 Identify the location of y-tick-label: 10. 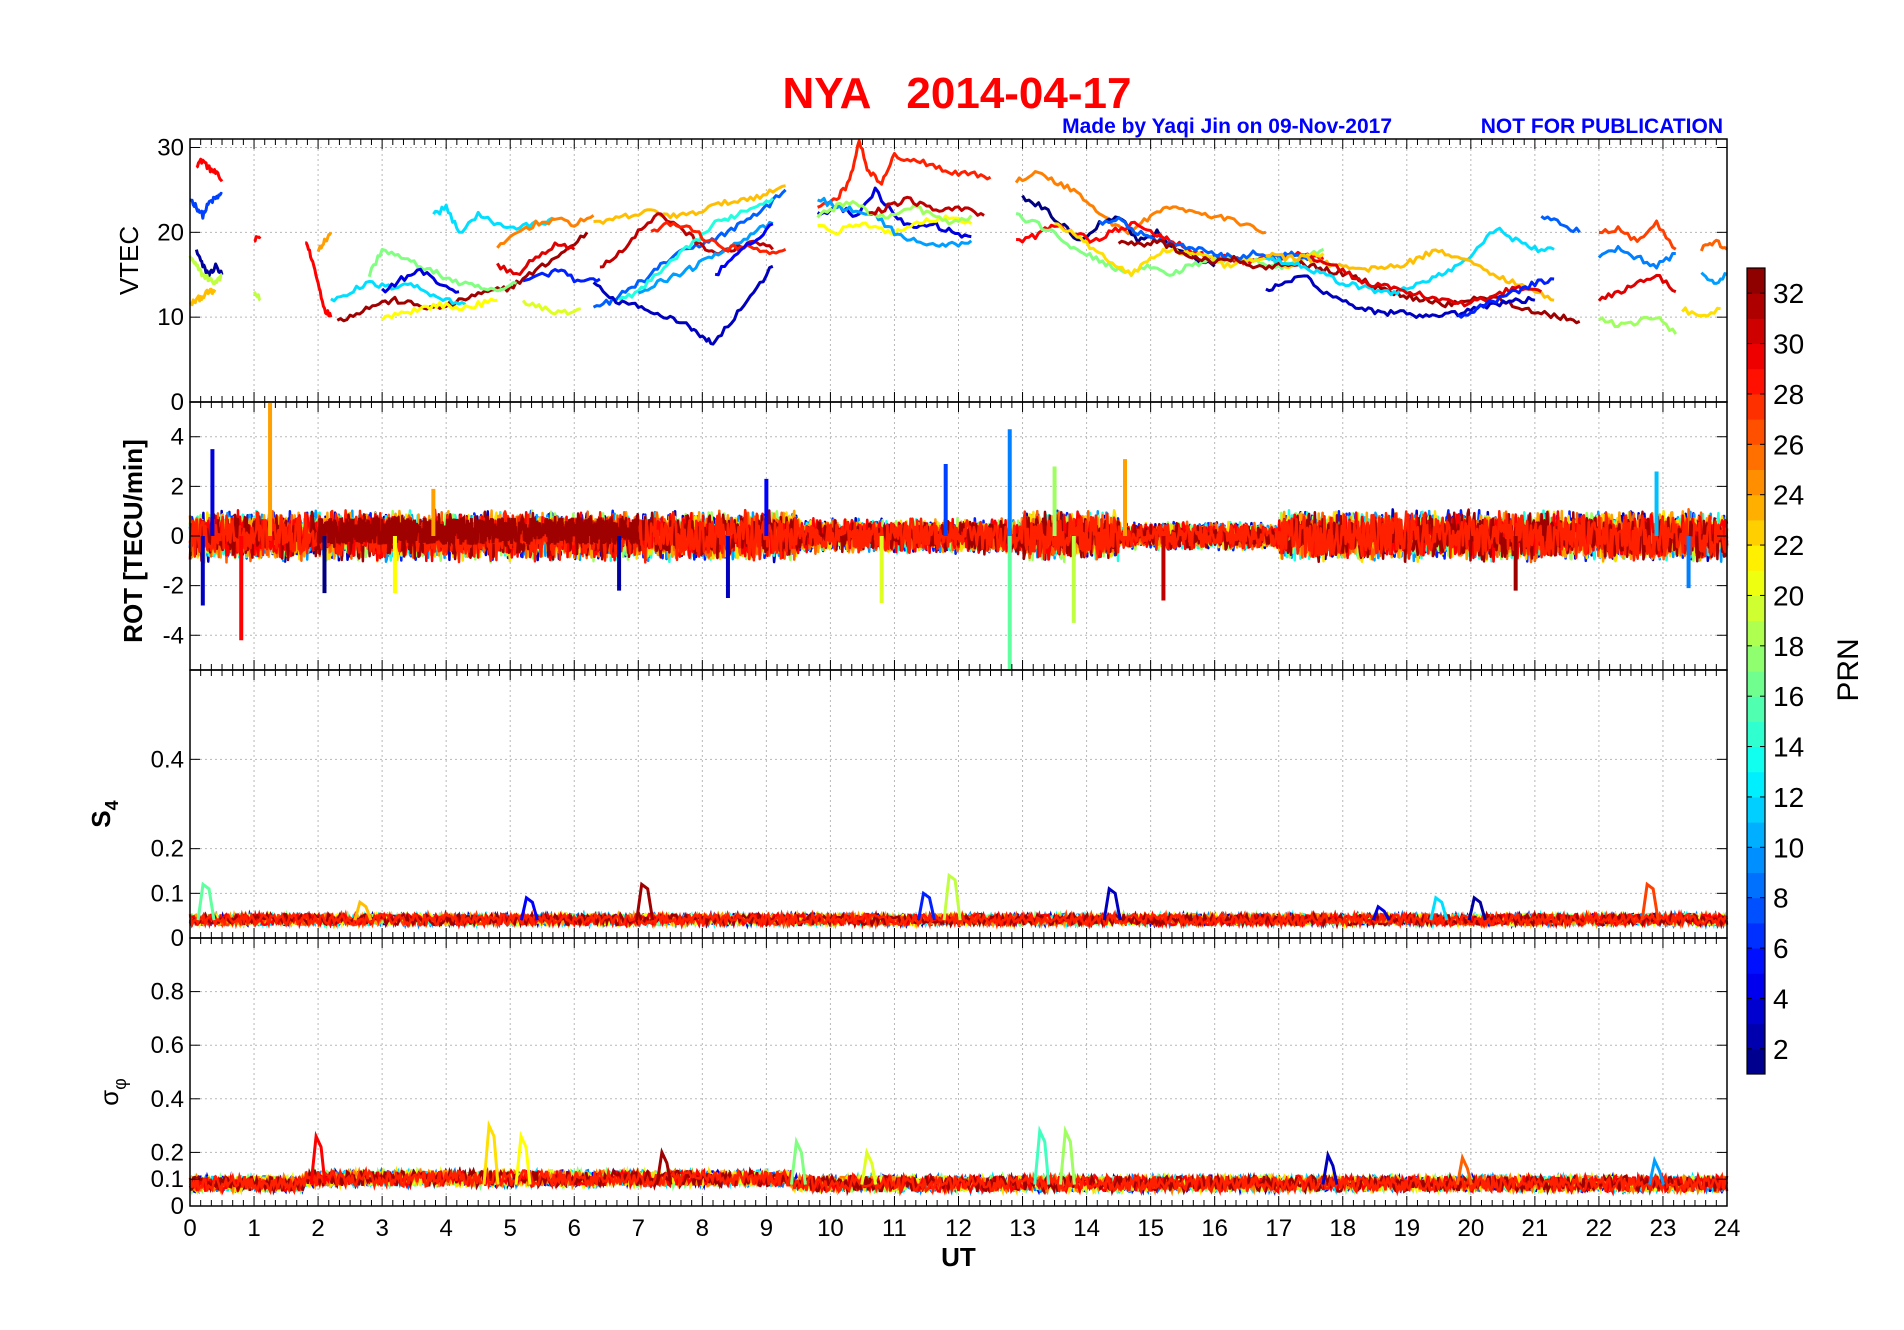
(170, 317).